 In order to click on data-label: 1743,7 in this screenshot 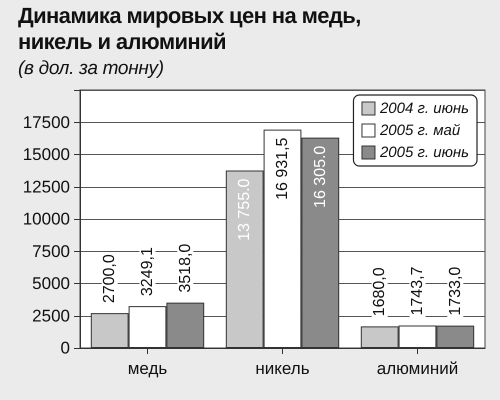, I will do `click(417, 291)`.